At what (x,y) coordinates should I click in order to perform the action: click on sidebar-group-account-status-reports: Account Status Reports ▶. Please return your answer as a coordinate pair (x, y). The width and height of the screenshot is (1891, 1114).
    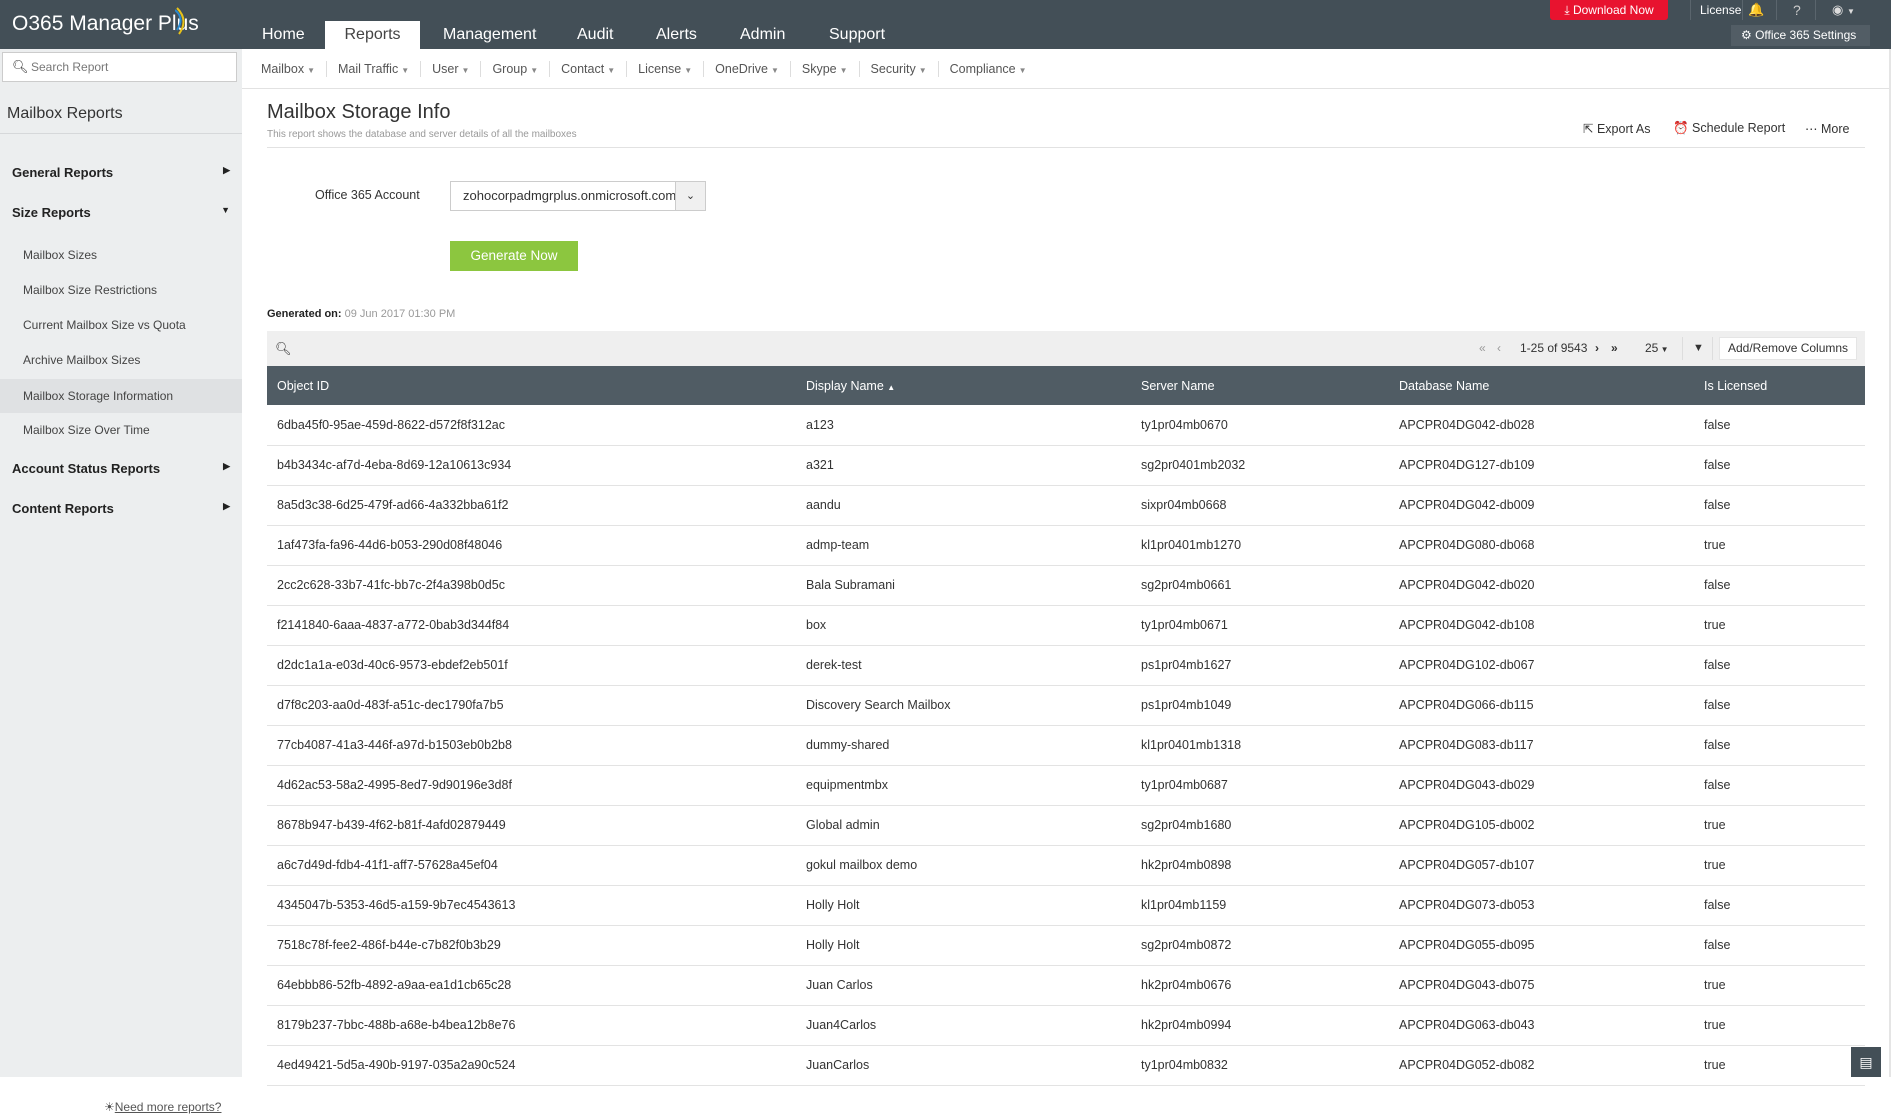
    Looking at the image, I should click on (121, 468).